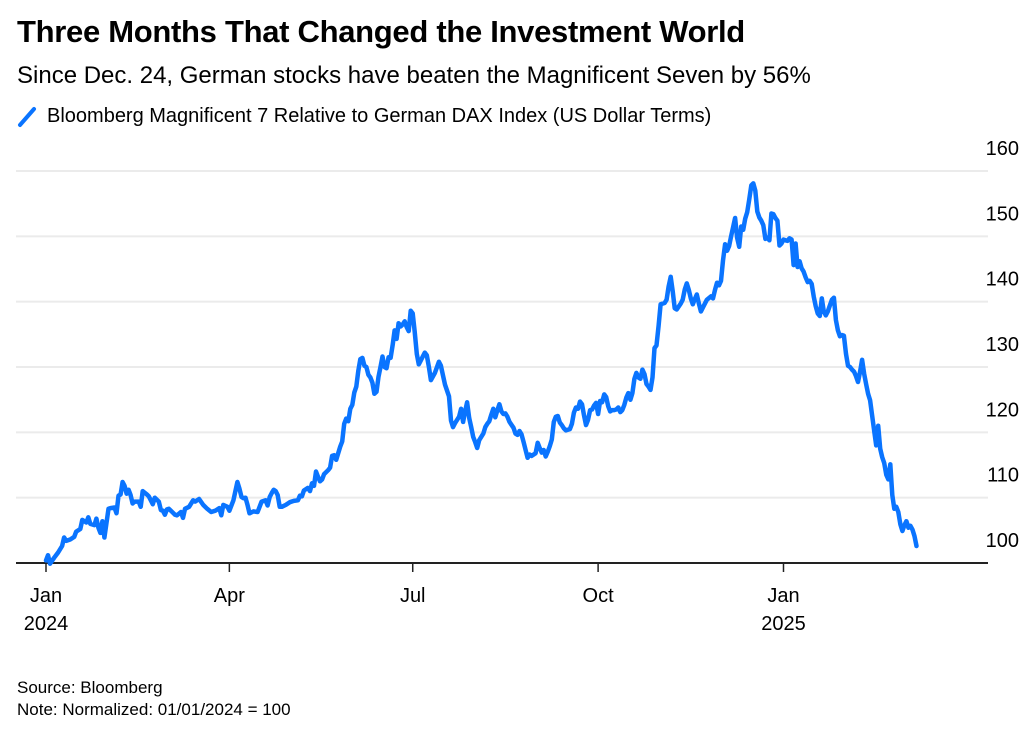  I want to click on x-tick-year-label: 2024, so click(46, 624).